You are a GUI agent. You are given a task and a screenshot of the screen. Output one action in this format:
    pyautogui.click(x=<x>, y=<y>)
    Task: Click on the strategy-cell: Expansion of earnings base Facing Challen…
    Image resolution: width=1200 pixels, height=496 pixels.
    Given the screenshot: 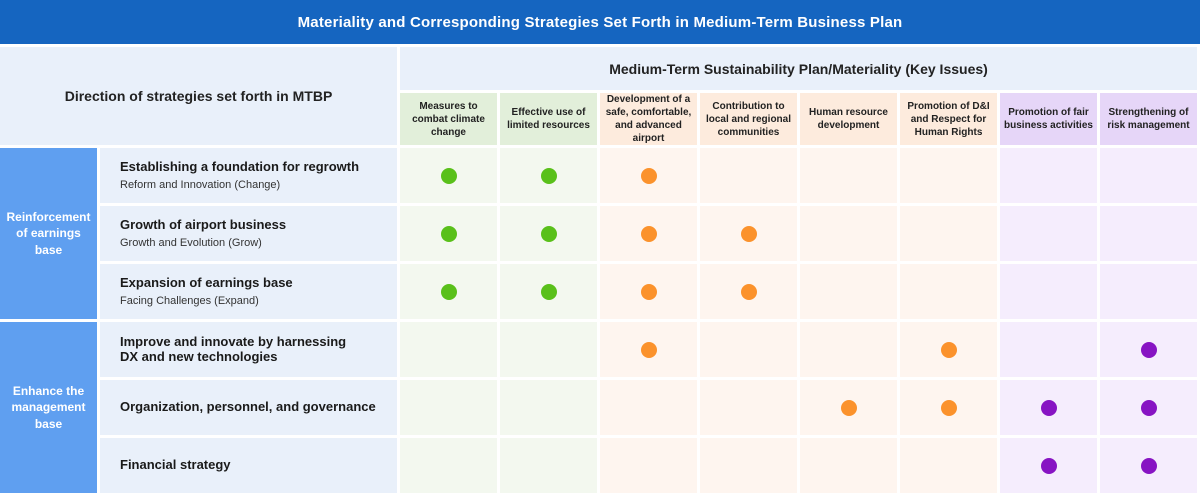 What is the action you would take?
    pyautogui.click(x=248, y=291)
    